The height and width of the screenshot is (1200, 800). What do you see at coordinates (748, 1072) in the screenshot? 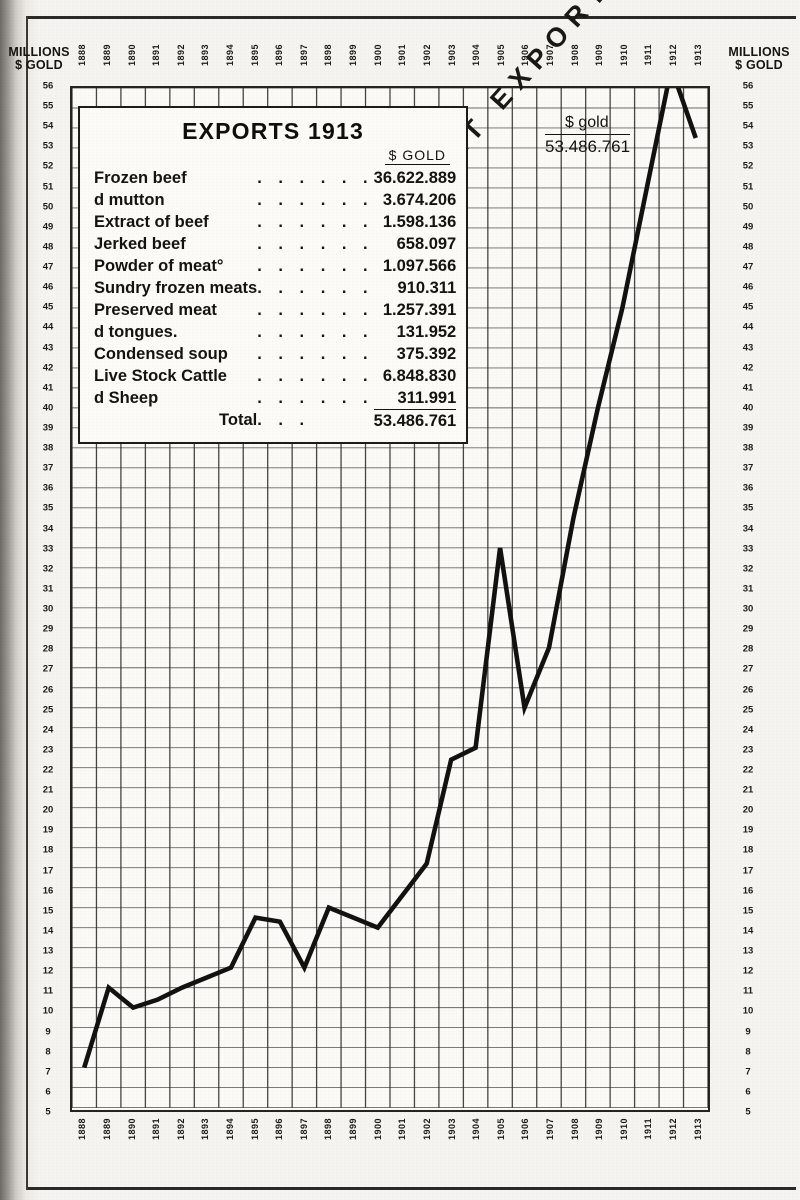
I see `y-tick-label: 7` at bounding box center [748, 1072].